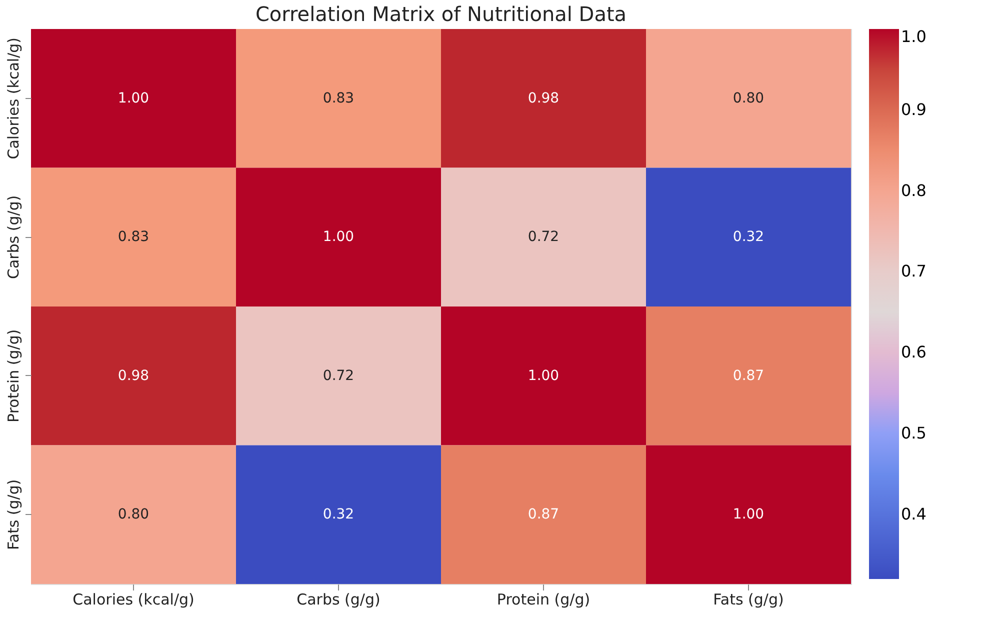 This screenshot has width=992, height=619. I want to click on color-bar-label: 1.0, so click(913, 36).